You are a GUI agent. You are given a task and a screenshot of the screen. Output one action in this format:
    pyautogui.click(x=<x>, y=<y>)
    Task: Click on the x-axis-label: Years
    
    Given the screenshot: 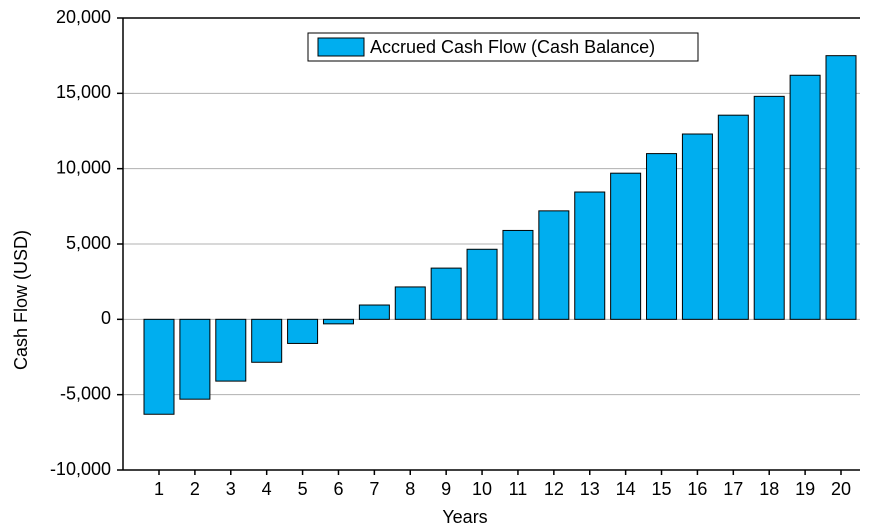 What is the action you would take?
    pyautogui.click(x=464, y=517)
    